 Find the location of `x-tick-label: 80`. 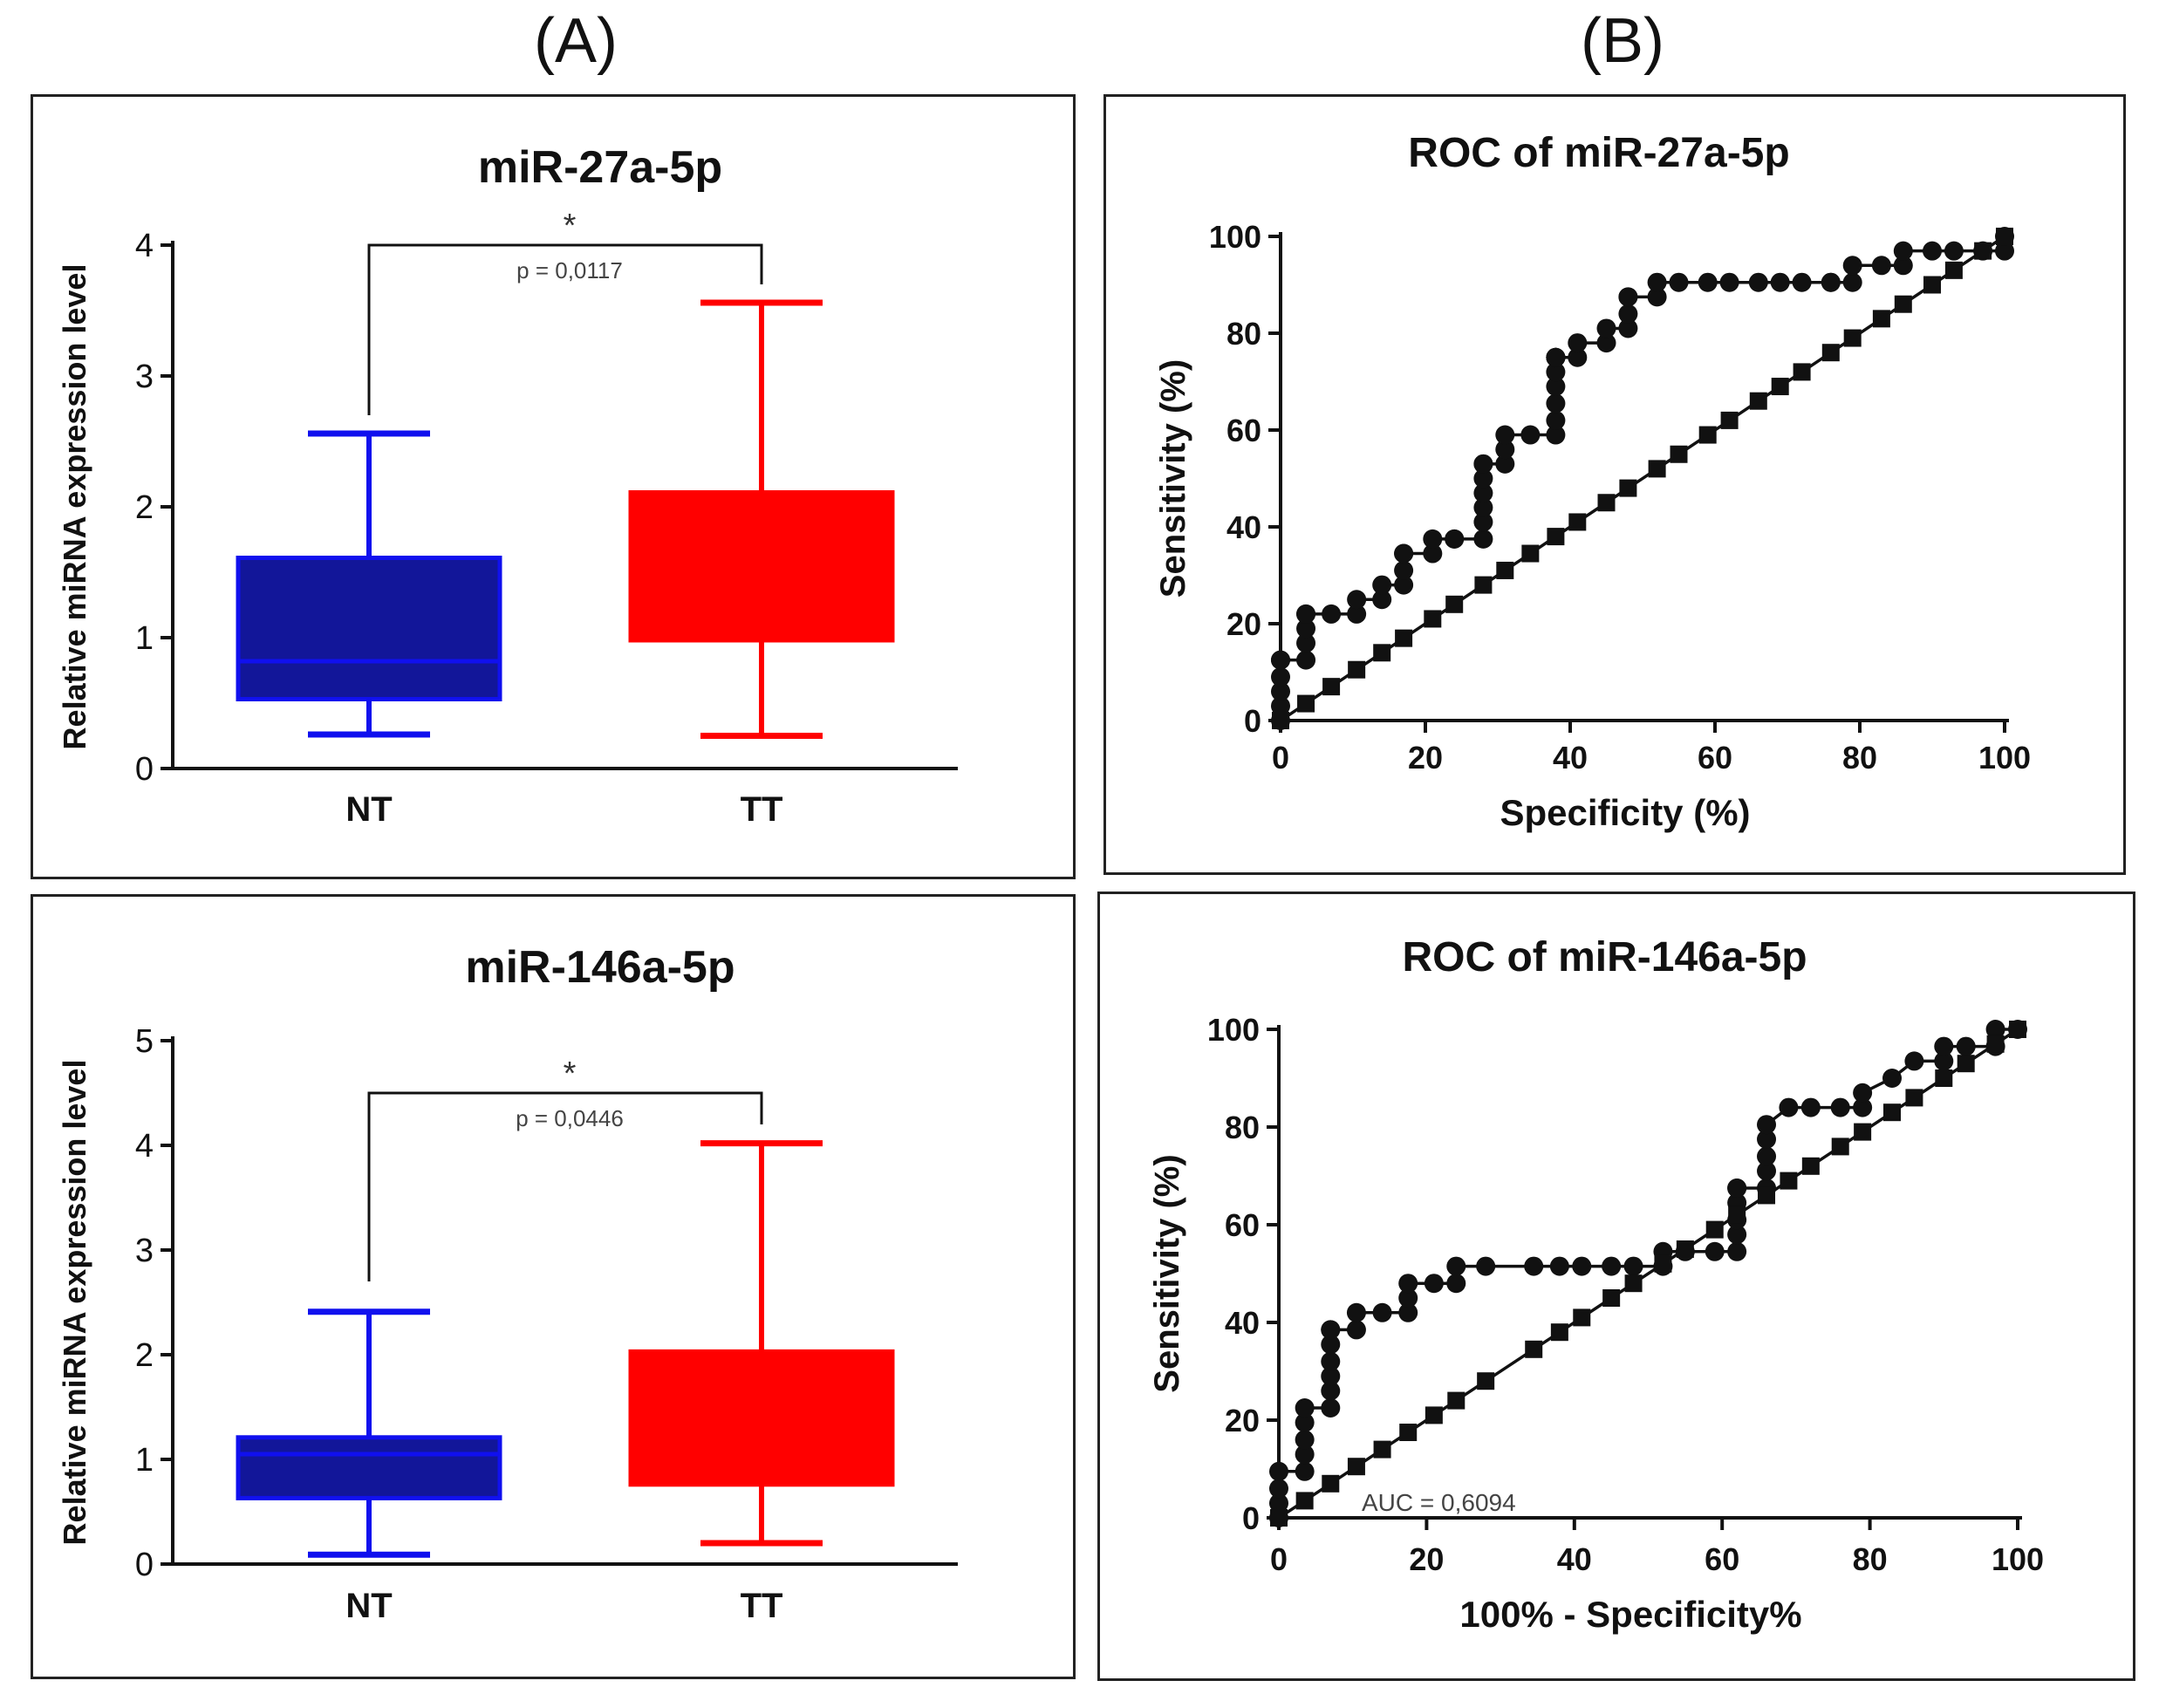

x-tick-label: 80 is located at coordinates (1859, 758).